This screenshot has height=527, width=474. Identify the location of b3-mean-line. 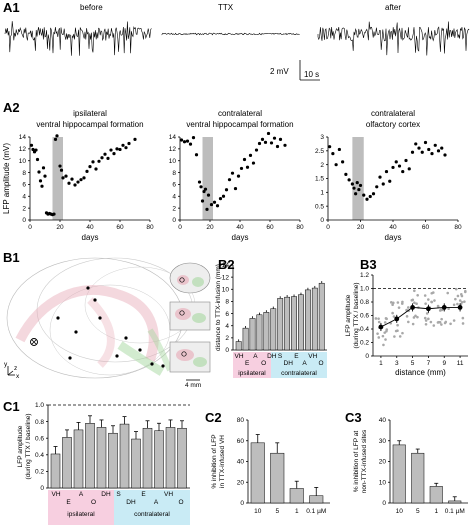
(420, 317).